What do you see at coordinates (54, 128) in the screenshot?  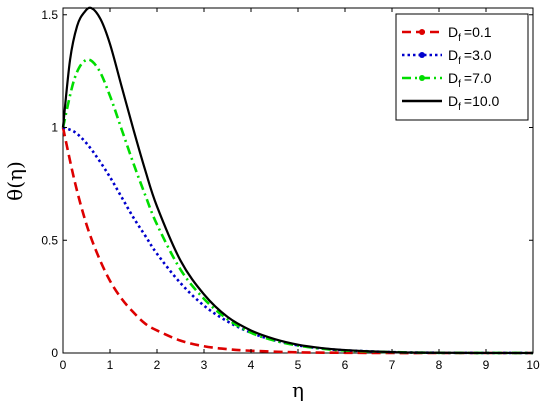 I see `y-tick-label: 1` at bounding box center [54, 128].